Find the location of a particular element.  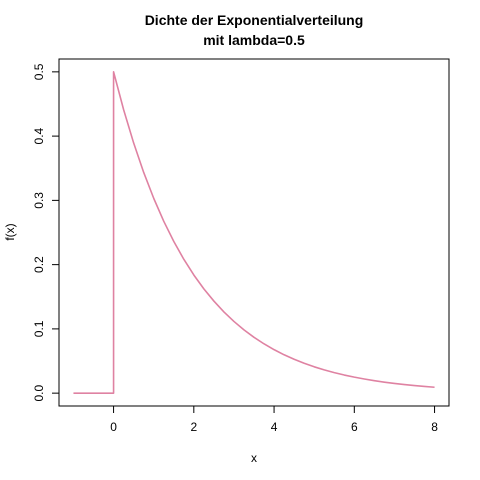

x-tick-label: 6 is located at coordinates (354, 427).